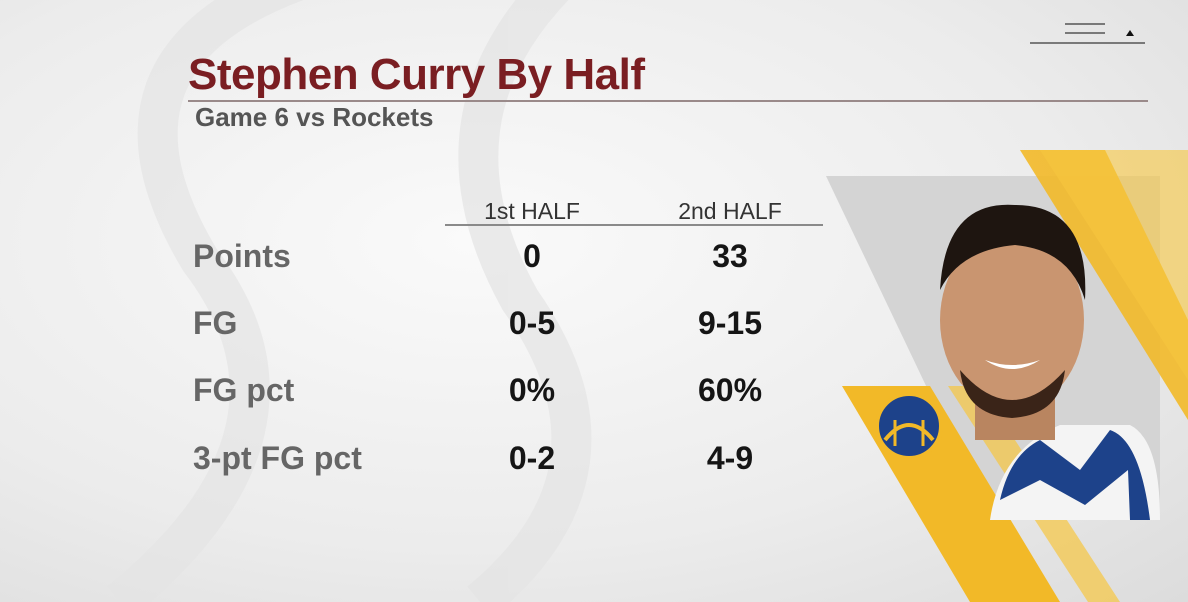  I want to click on cell-value: 60%, so click(730, 390).